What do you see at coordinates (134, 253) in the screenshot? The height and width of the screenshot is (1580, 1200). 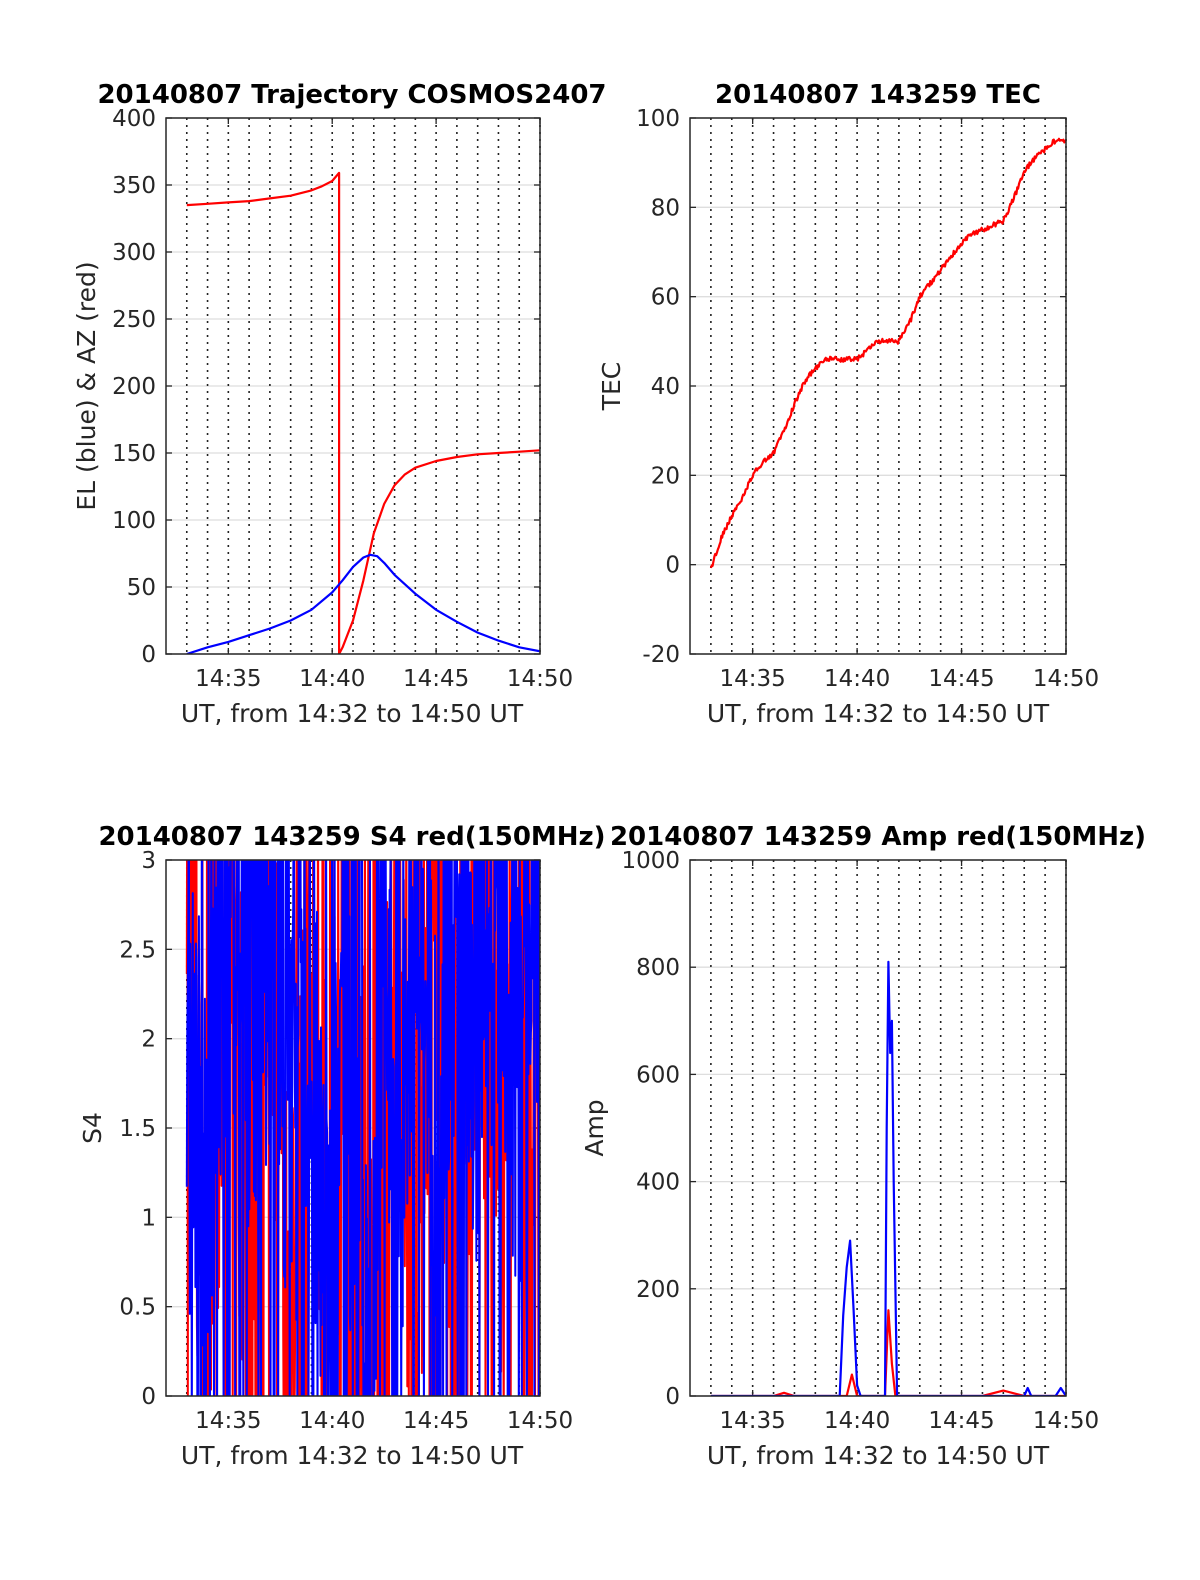 I see `y-tick-label: 300` at bounding box center [134, 253].